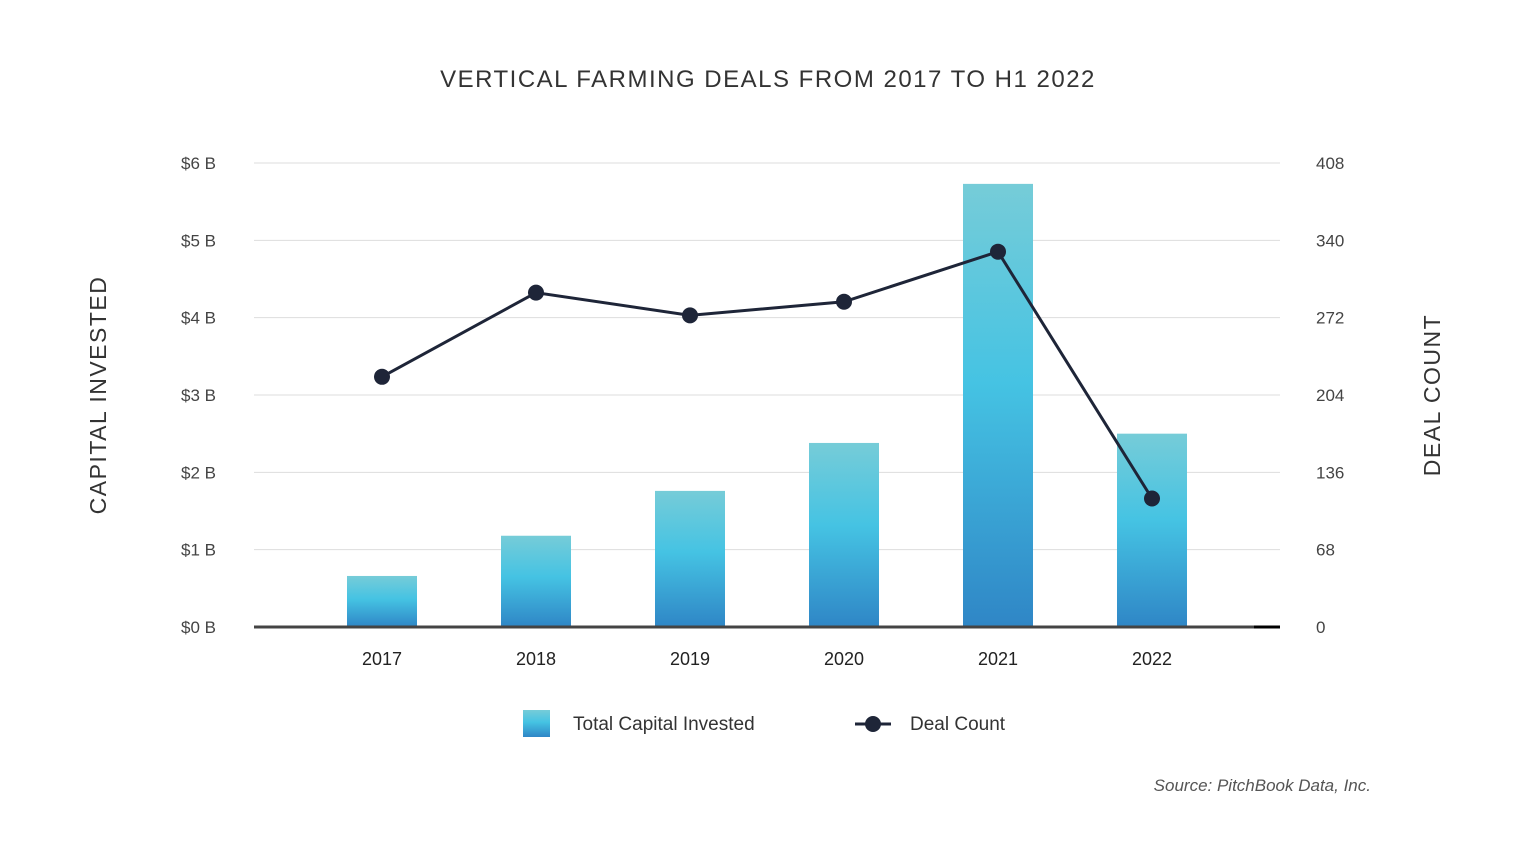 Image resolution: width=1536 pixels, height=847 pixels. Describe the element at coordinates (690, 659) in the screenshot. I see `x-tick-label: 2019` at that location.